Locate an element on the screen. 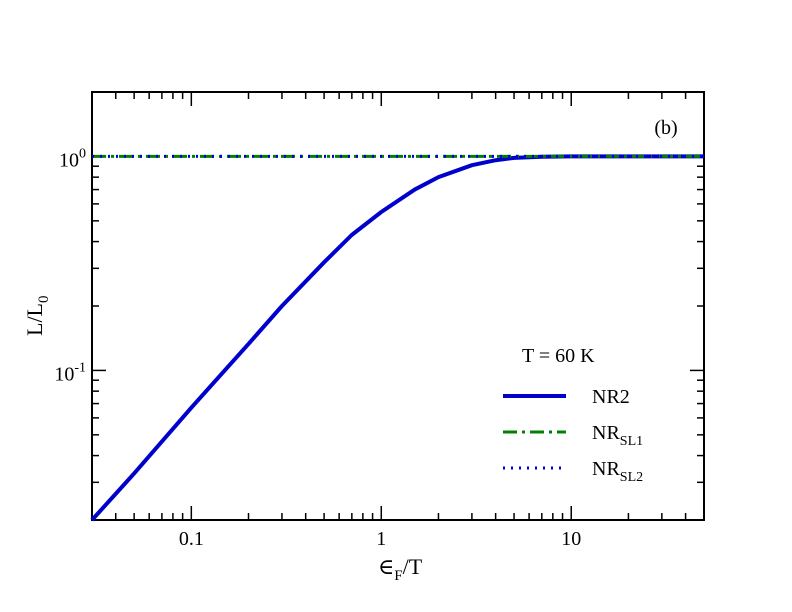 Image resolution: width=792 pixels, height=612 pixels. y-tick-label: 10⁰ is located at coordinates (72, 158).